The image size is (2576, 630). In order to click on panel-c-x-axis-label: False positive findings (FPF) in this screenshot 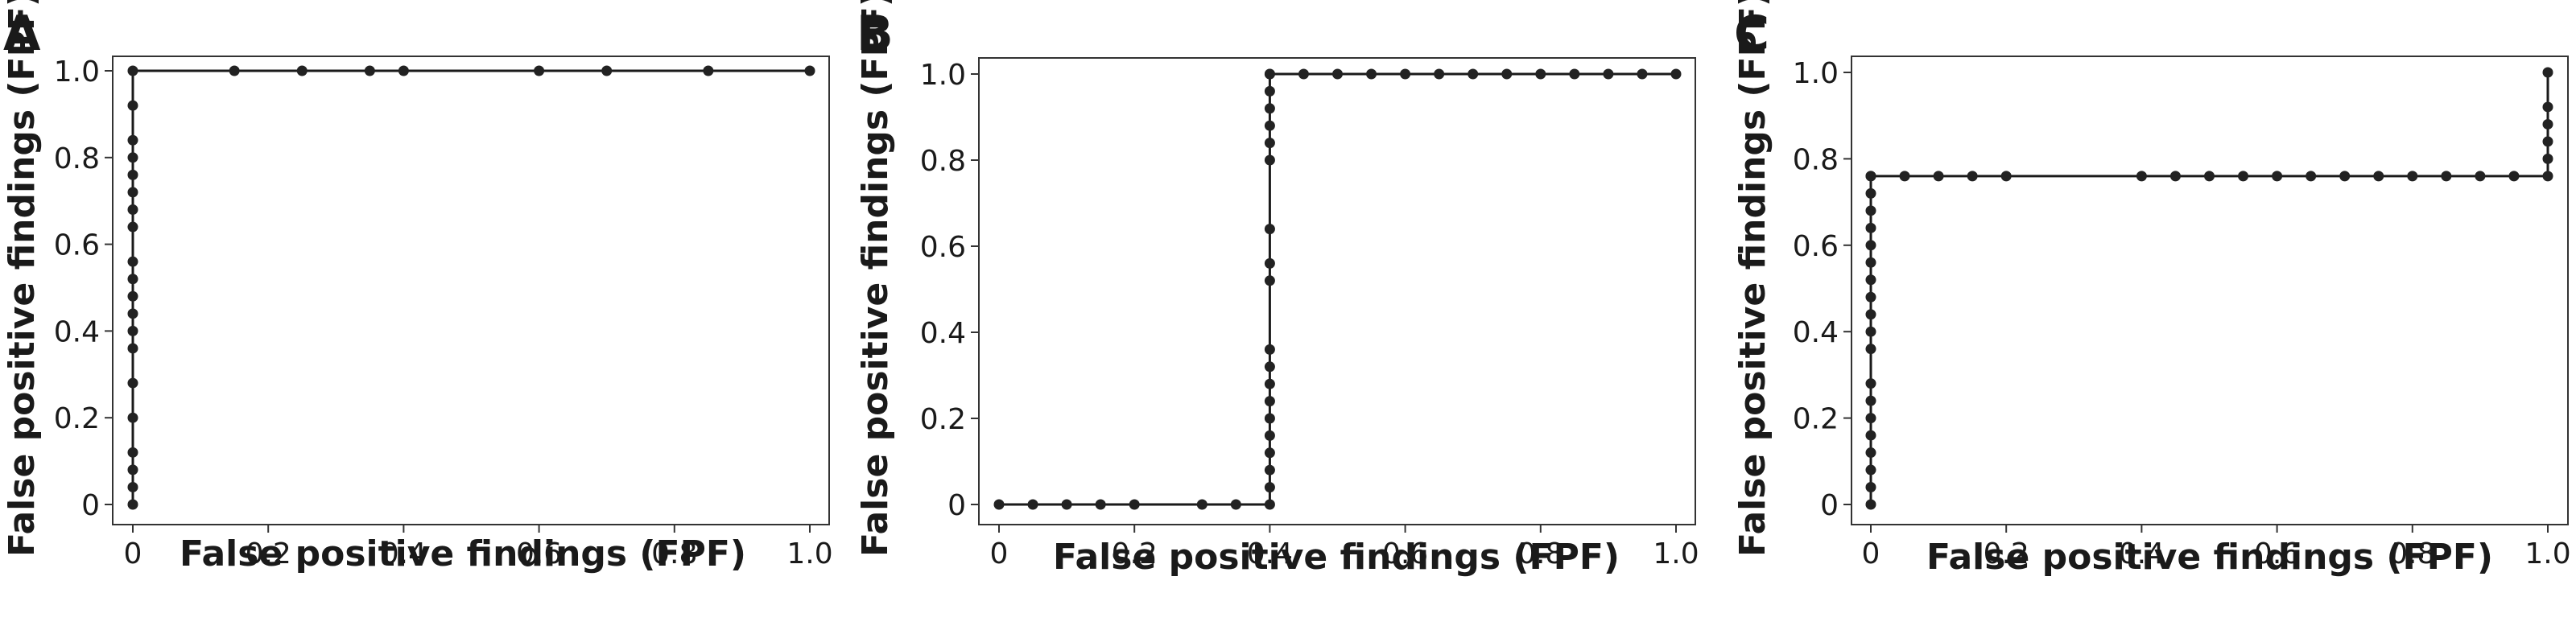, I will do `click(2209, 557)`.